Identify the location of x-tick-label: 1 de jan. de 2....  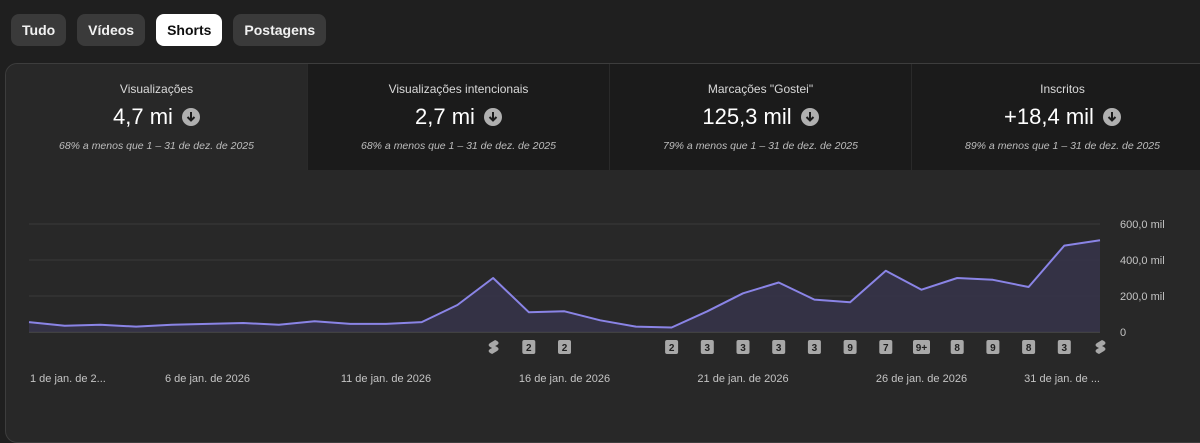
(68, 379).